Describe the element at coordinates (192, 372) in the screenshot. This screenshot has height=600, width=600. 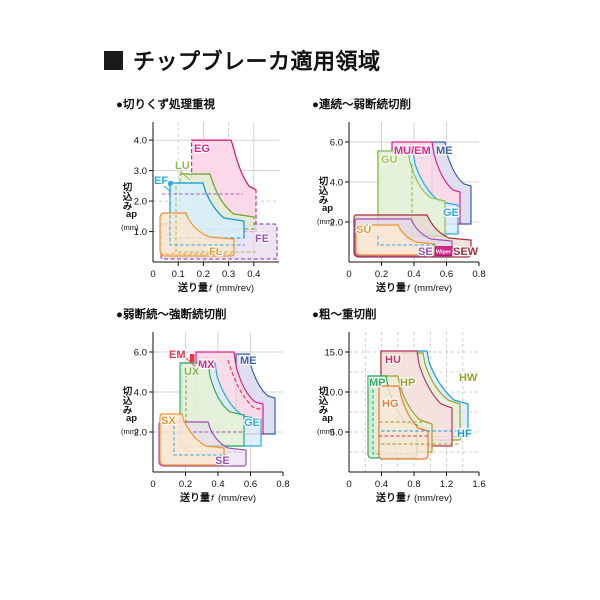
I see `region-label-UX: UX` at that location.